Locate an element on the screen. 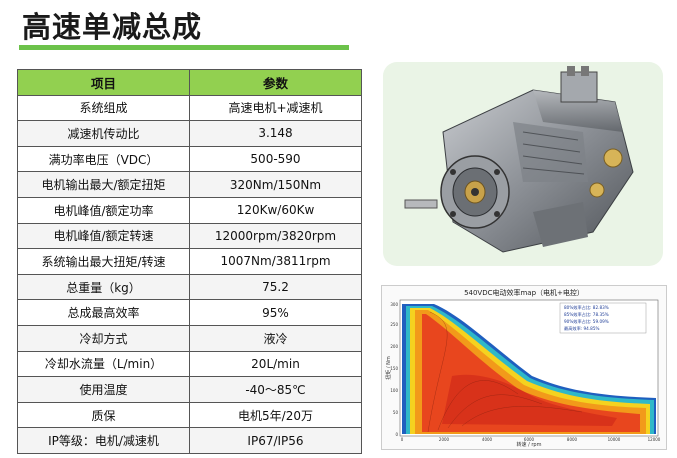 This screenshot has width=677, height=458. x-tick: 2000 is located at coordinates (444, 439).